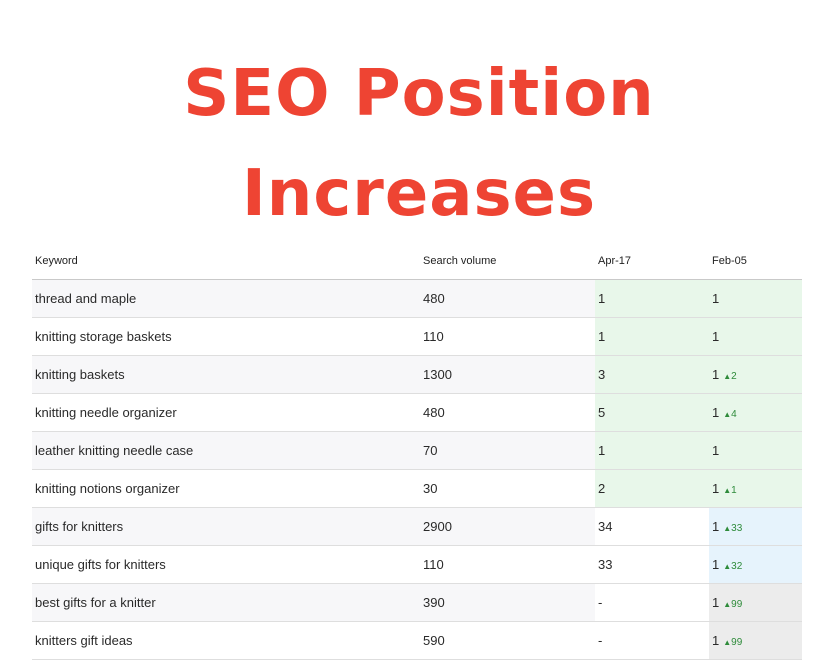  Describe the element at coordinates (755, 526) in the screenshot. I see `feb-05-position-cell: 1 ▲33` at that location.